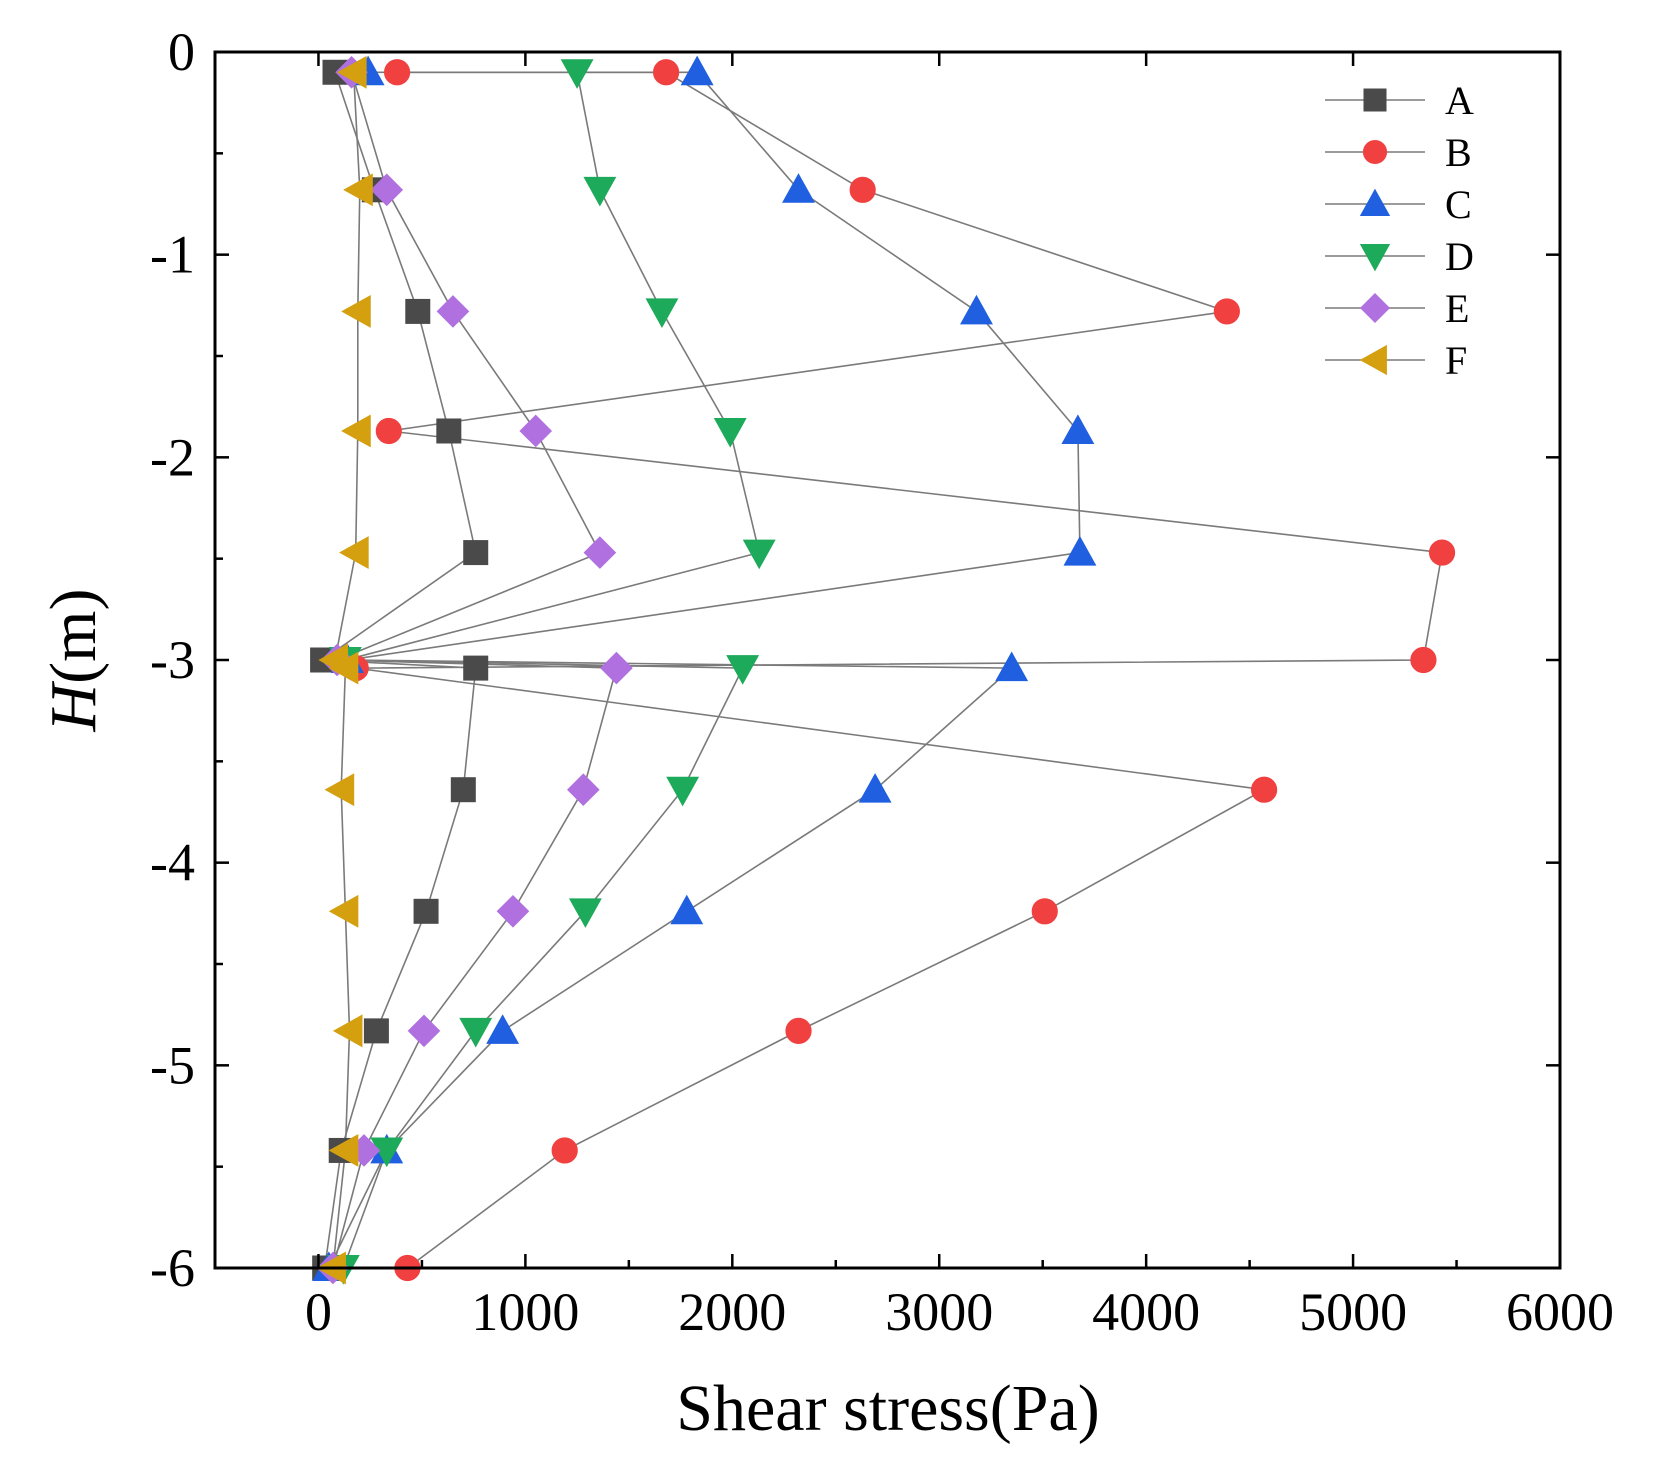 The height and width of the screenshot is (1468, 1656). Describe the element at coordinates (1458, 152) in the screenshot. I see `legend-label-B: B` at that location.